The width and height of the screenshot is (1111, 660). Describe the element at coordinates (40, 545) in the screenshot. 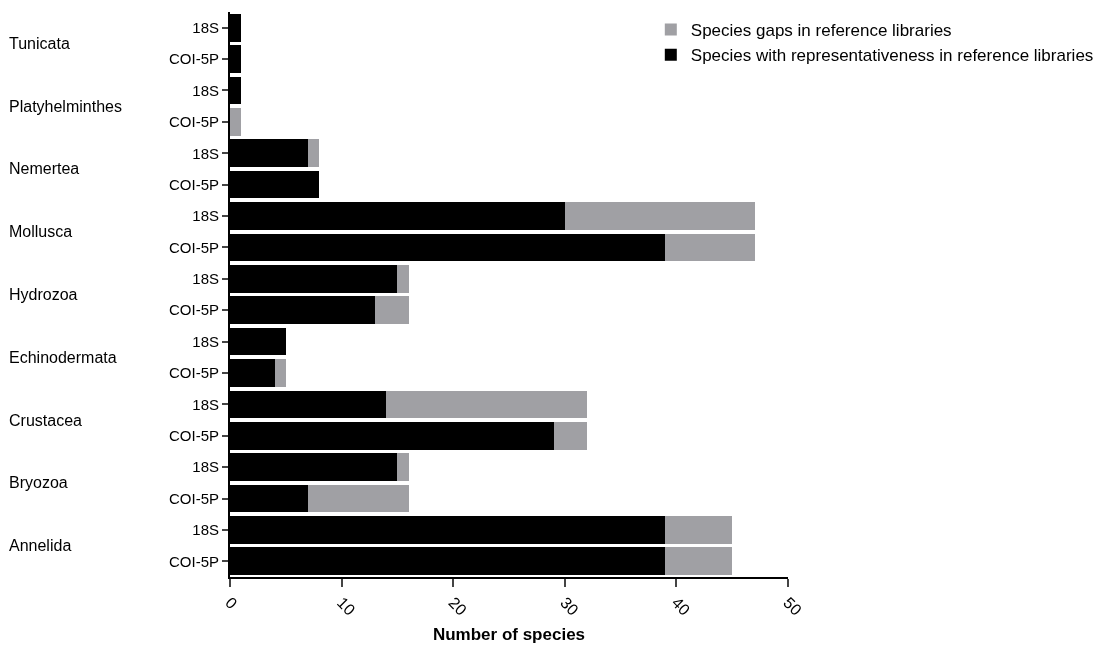

I see `text: Annelida` at that location.